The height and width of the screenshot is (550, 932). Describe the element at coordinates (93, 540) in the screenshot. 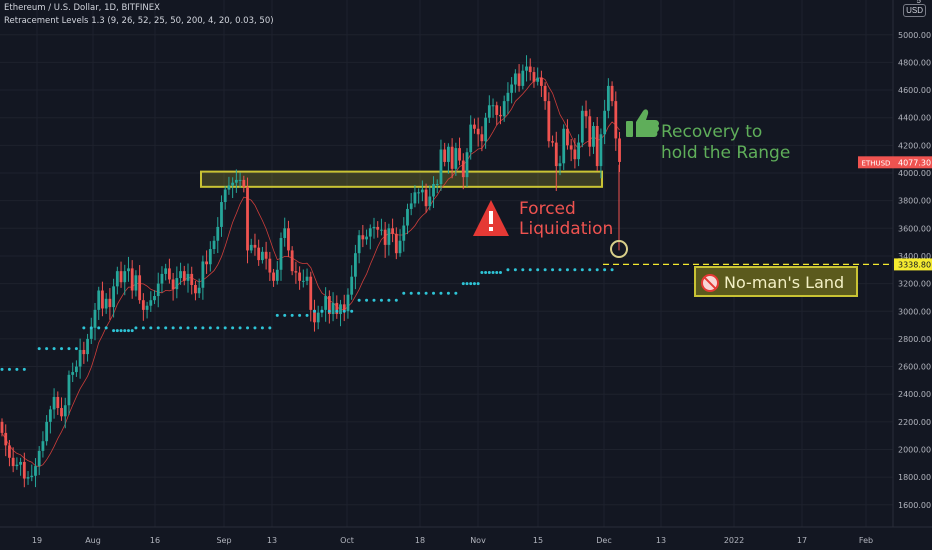

I see `time-tick-label: Aug` at that location.